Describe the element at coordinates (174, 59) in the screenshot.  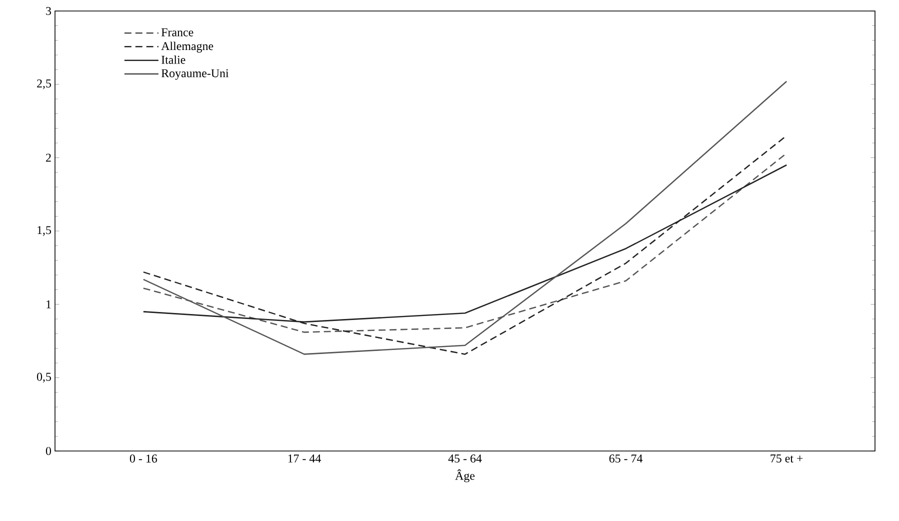
I see `legend-label: Italie` at that location.